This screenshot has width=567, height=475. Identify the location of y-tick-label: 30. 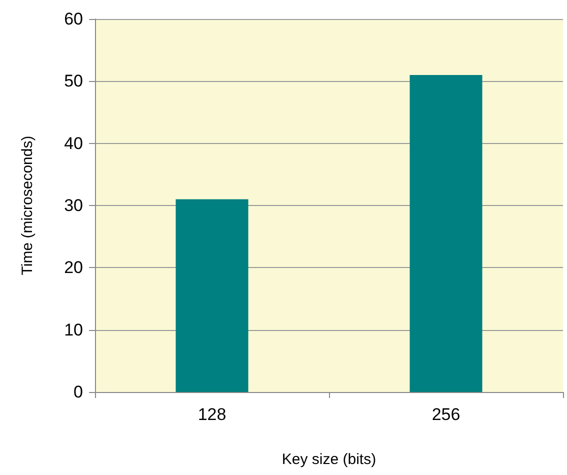
(73, 205).